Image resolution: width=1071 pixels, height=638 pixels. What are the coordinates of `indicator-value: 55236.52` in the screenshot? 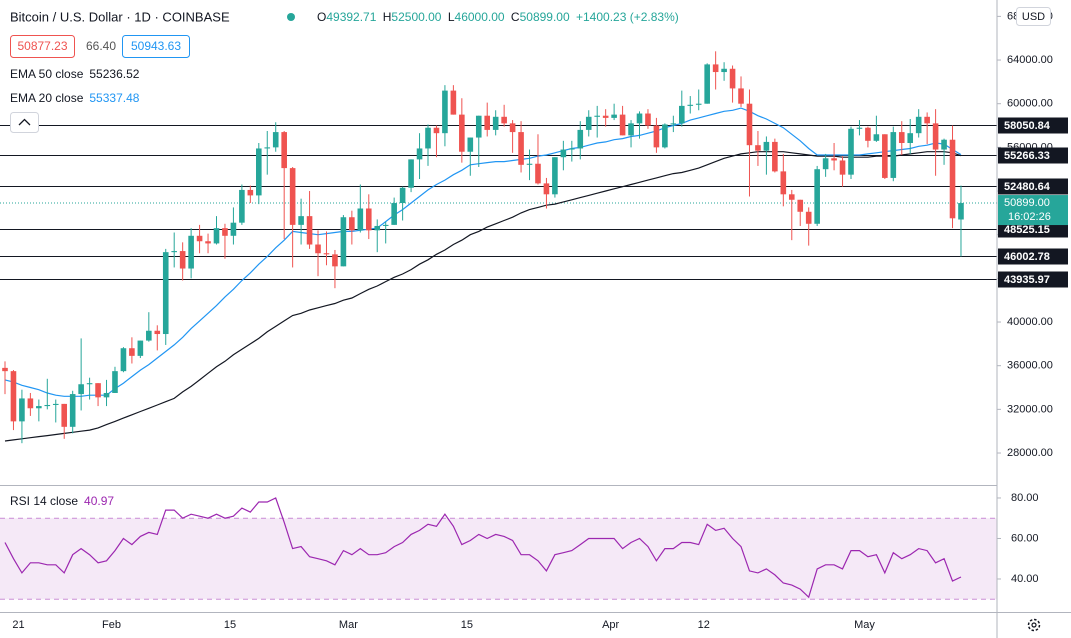 It's located at (114, 74).